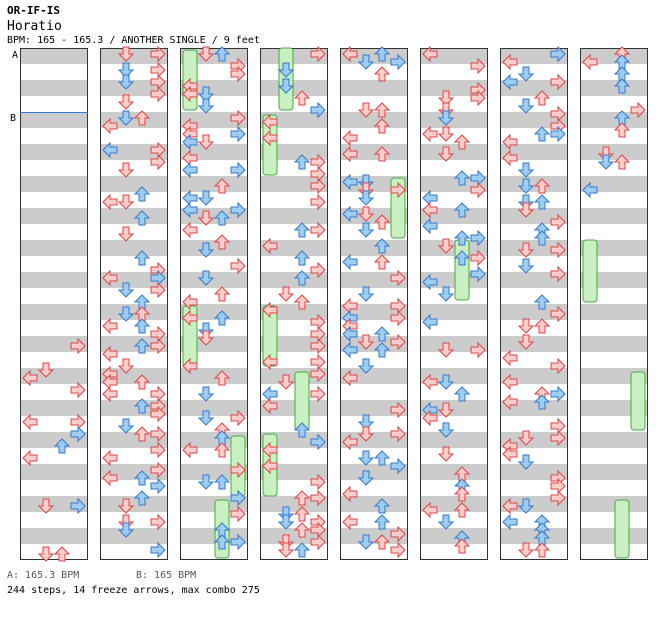  What do you see at coordinates (15, 55) in the screenshot?
I see `marker-a: A` at bounding box center [15, 55].